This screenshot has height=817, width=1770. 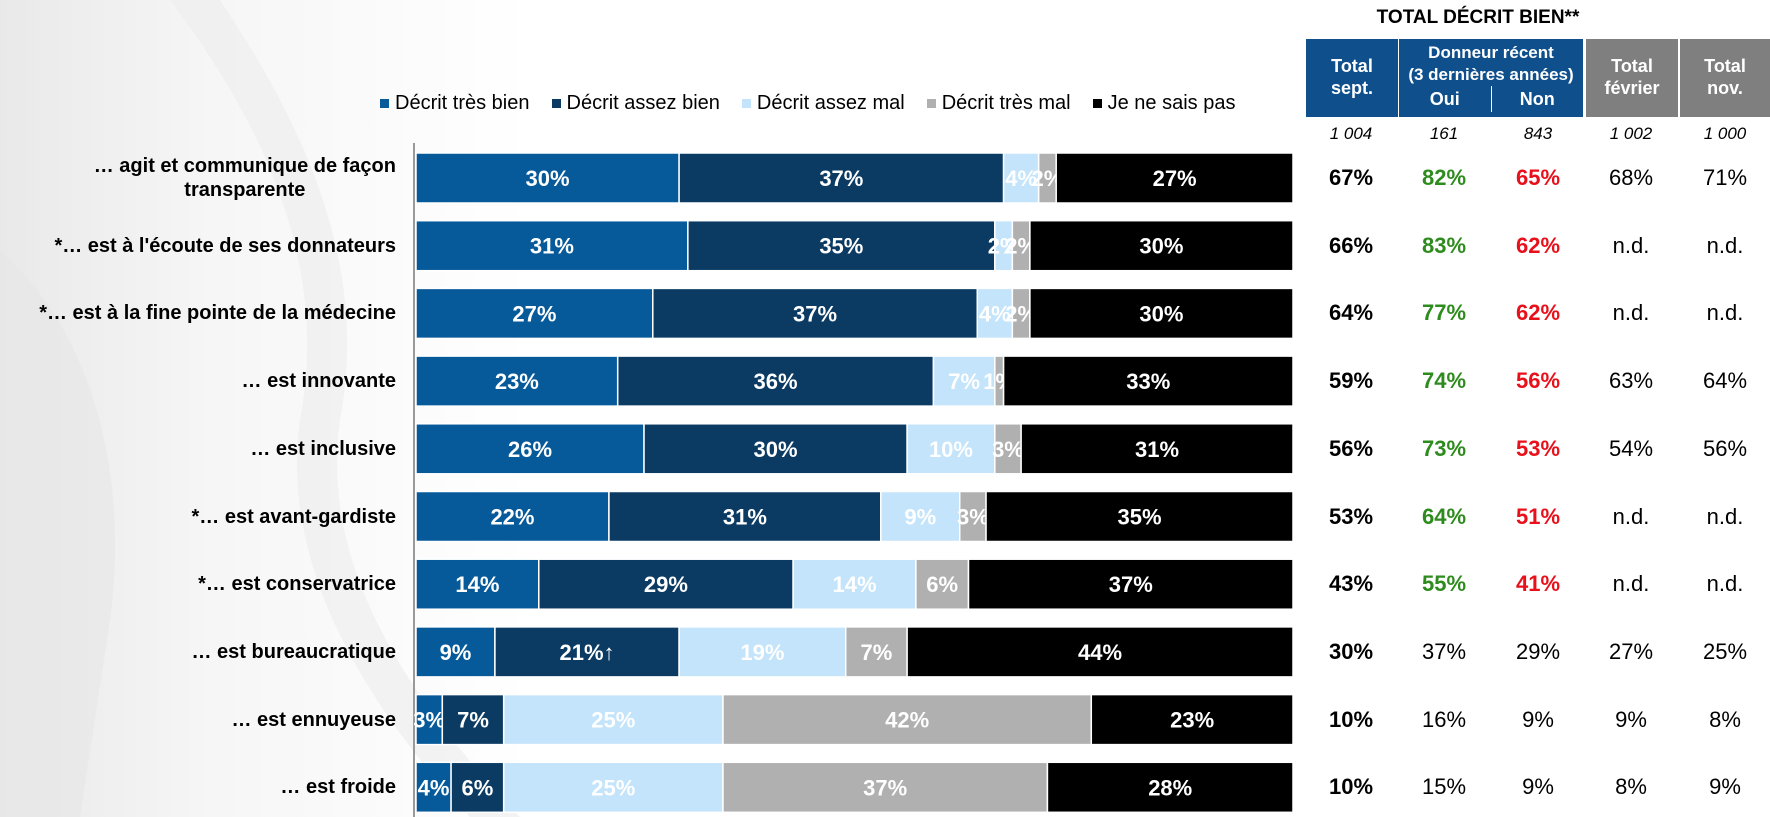 I want to click on bar-value-label: 44%, so click(x=1100, y=652).